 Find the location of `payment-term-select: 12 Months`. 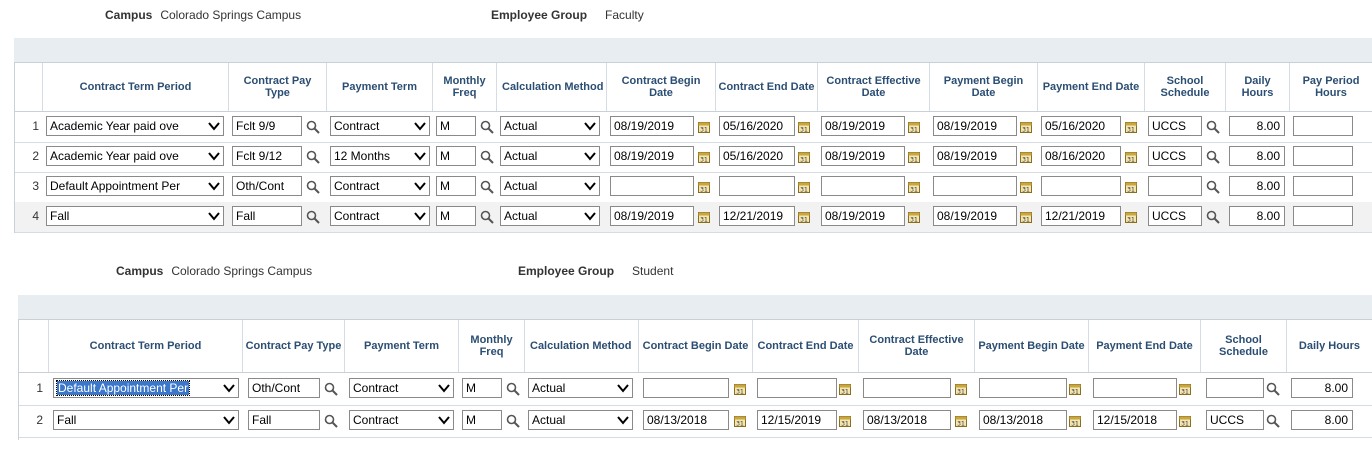

payment-term-select: 12 Months is located at coordinates (380, 156).